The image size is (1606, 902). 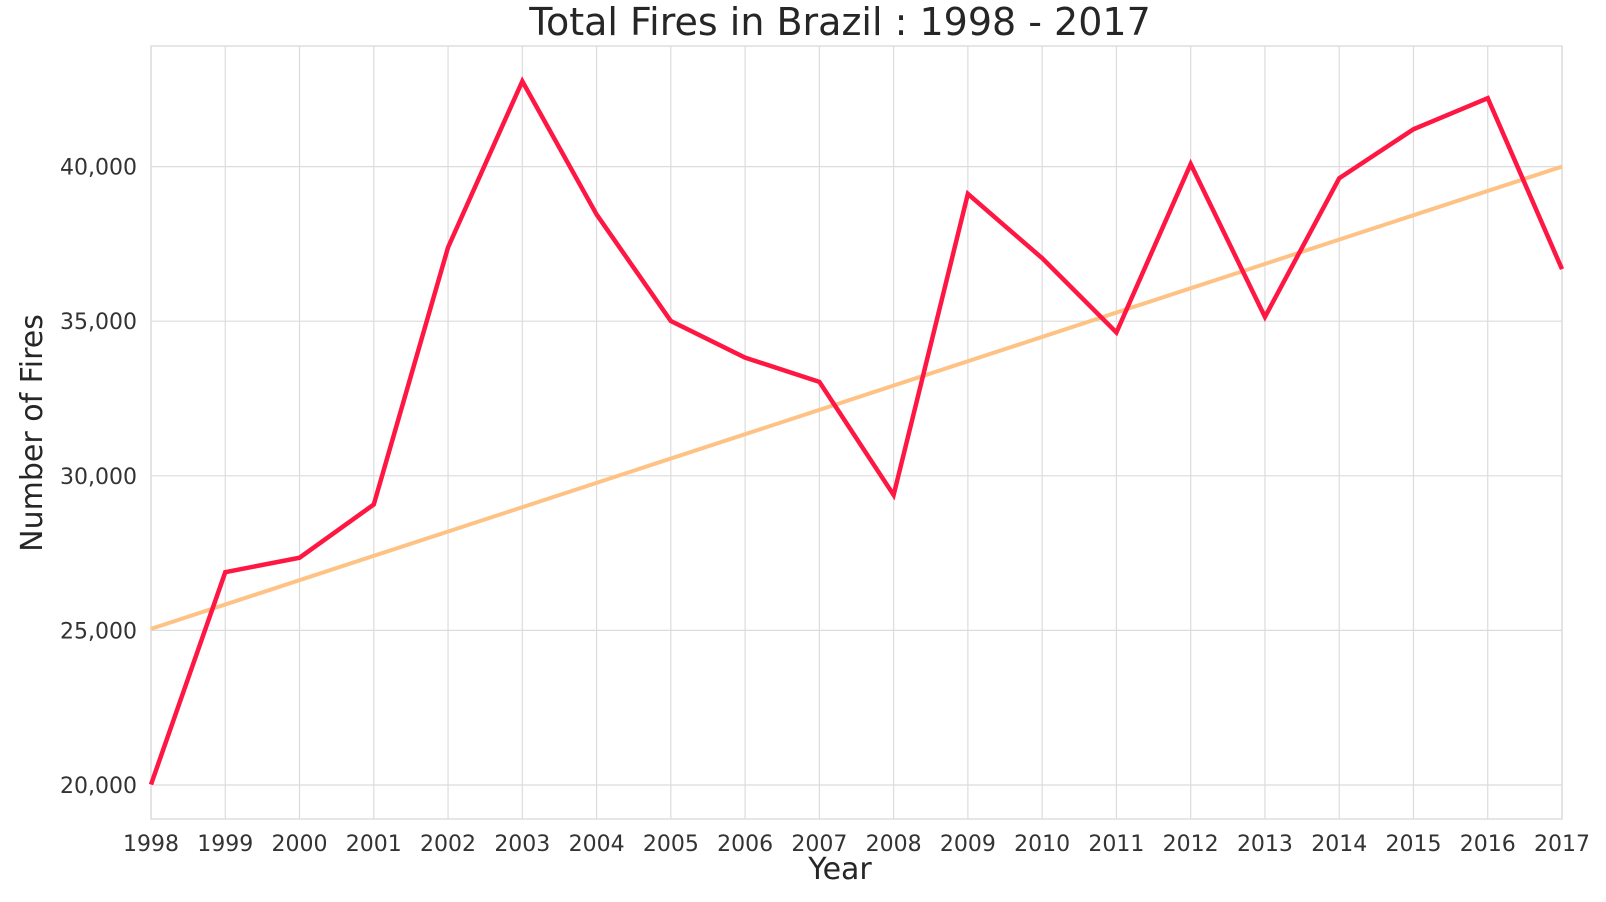 I want to click on x-tick-label: 2005, so click(x=671, y=844).